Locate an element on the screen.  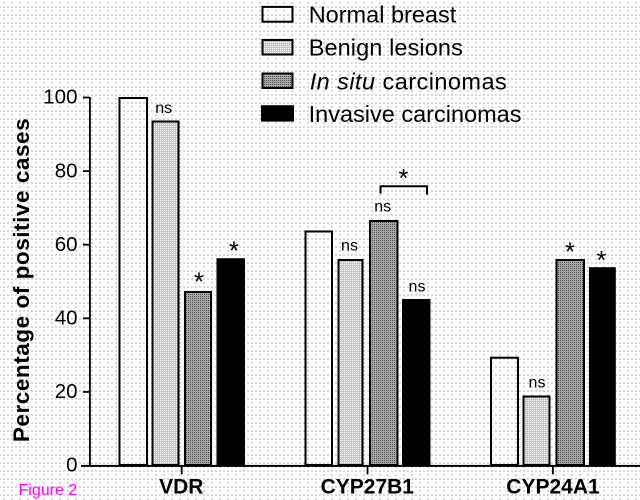
svg-text: VDR is located at coordinates (181, 487).